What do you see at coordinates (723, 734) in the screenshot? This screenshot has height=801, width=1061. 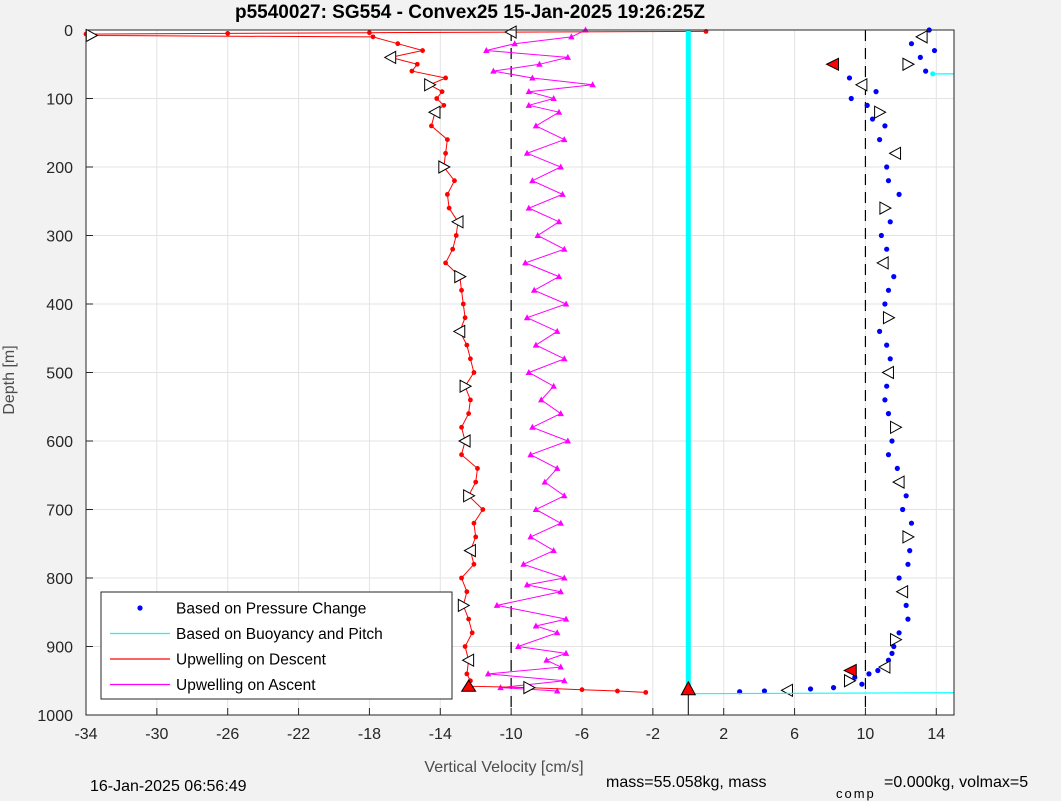 I see `x-tick-label: 2` at bounding box center [723, 734].